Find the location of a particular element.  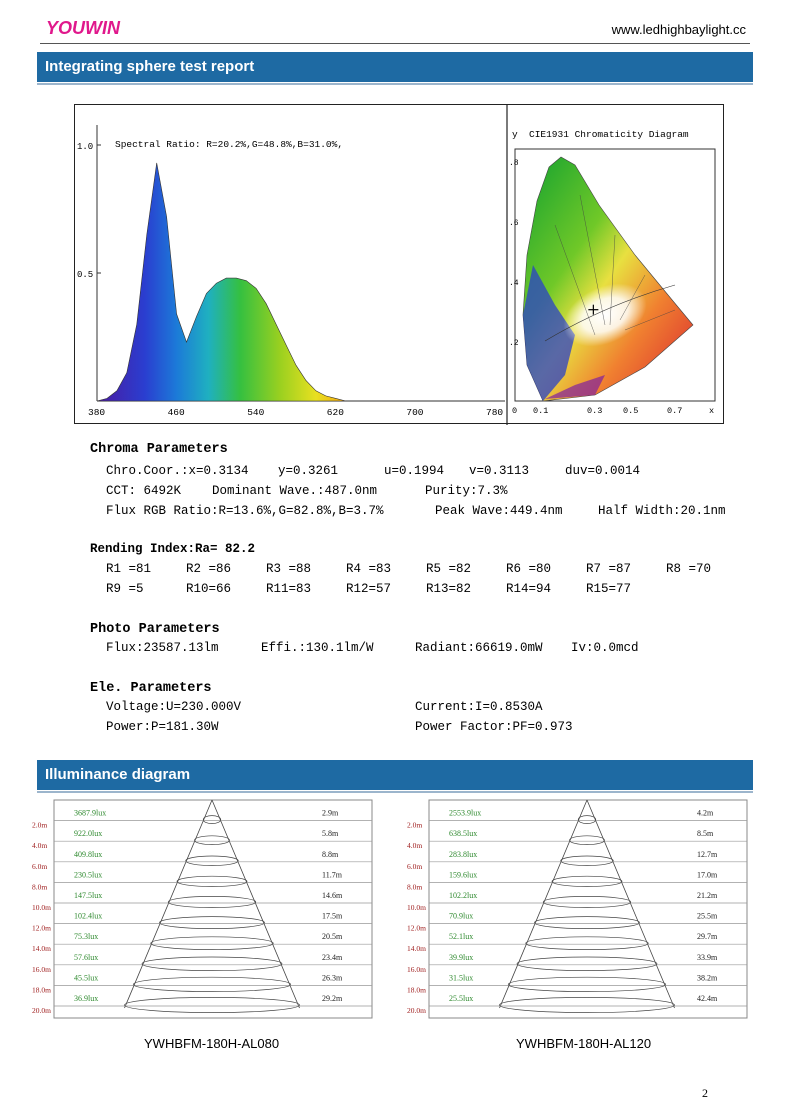

cie-x-axis-label: x is located at coordinates (711, 411).